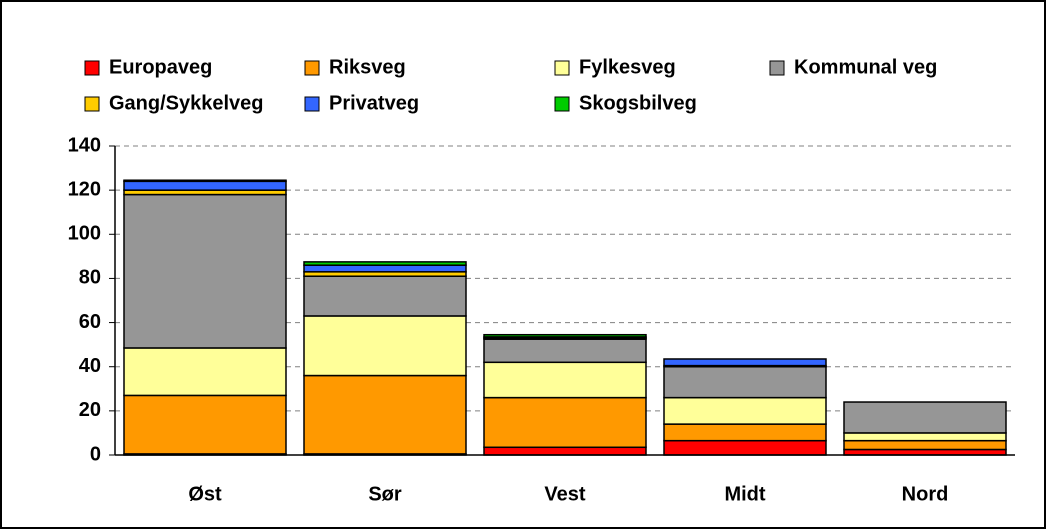 The image size is (1046, 529). What do you see at coordinates (84, 145) in the screenshot?
I see `y-tick-label: 140` at bounding box center [84, 145].